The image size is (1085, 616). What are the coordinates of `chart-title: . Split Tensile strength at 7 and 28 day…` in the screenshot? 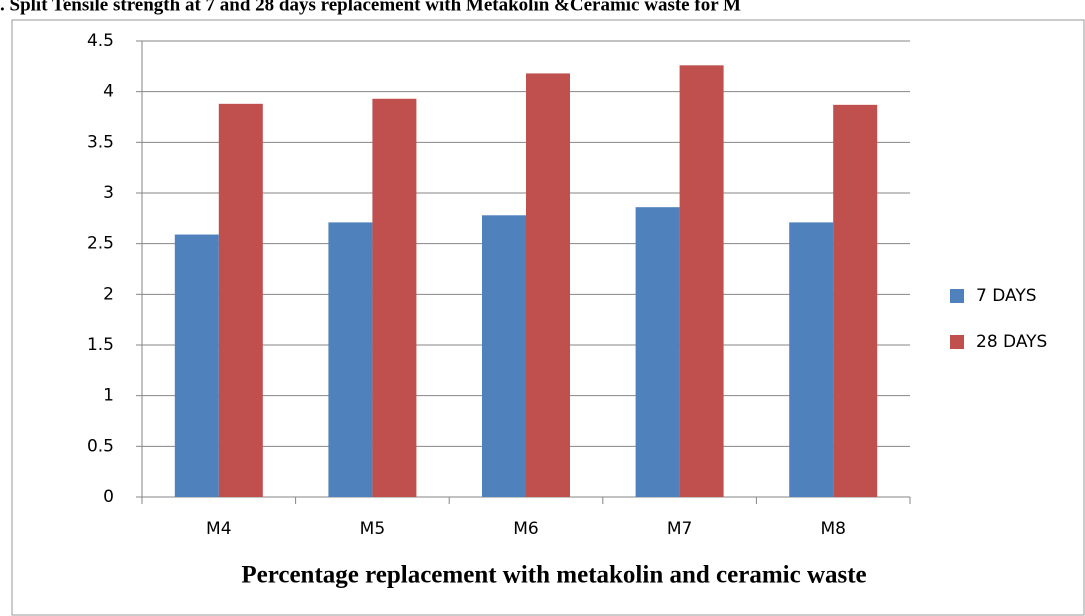 It's located at (370, 7).